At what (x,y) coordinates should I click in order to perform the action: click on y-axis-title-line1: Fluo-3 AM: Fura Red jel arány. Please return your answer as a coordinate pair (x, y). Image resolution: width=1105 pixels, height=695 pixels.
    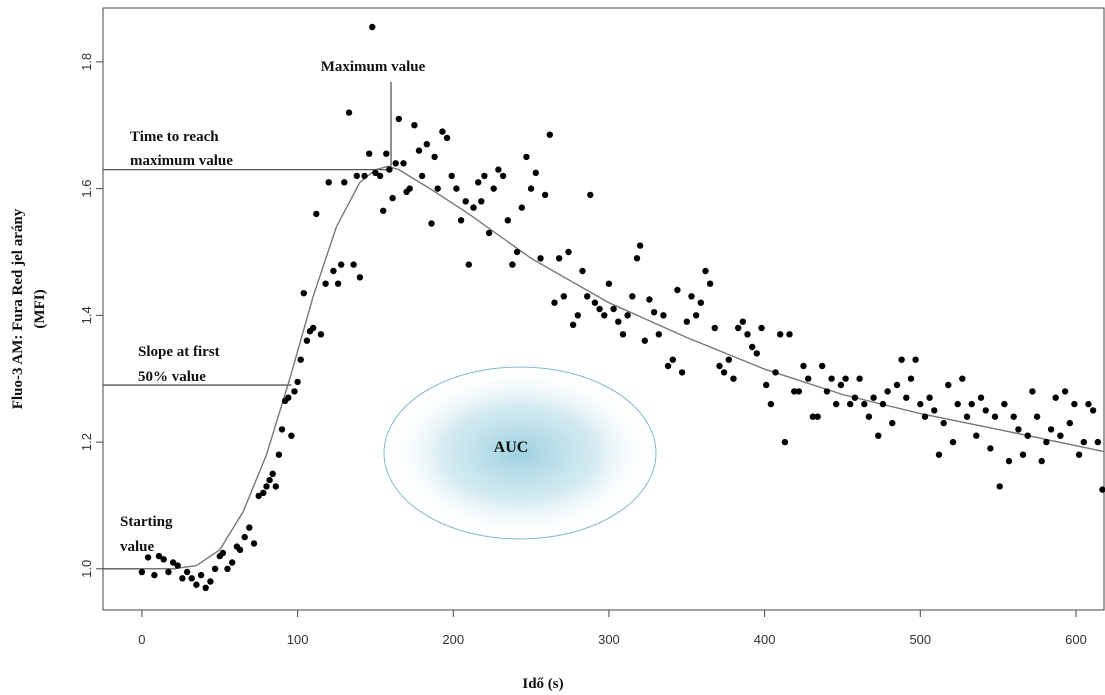
    Looking at the image, I should click on (18, 308).